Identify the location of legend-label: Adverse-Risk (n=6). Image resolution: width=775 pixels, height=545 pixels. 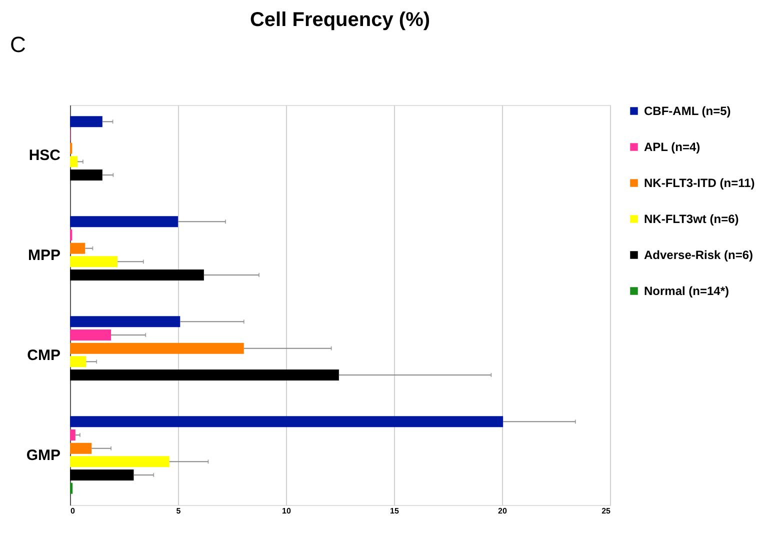
(699, 255).